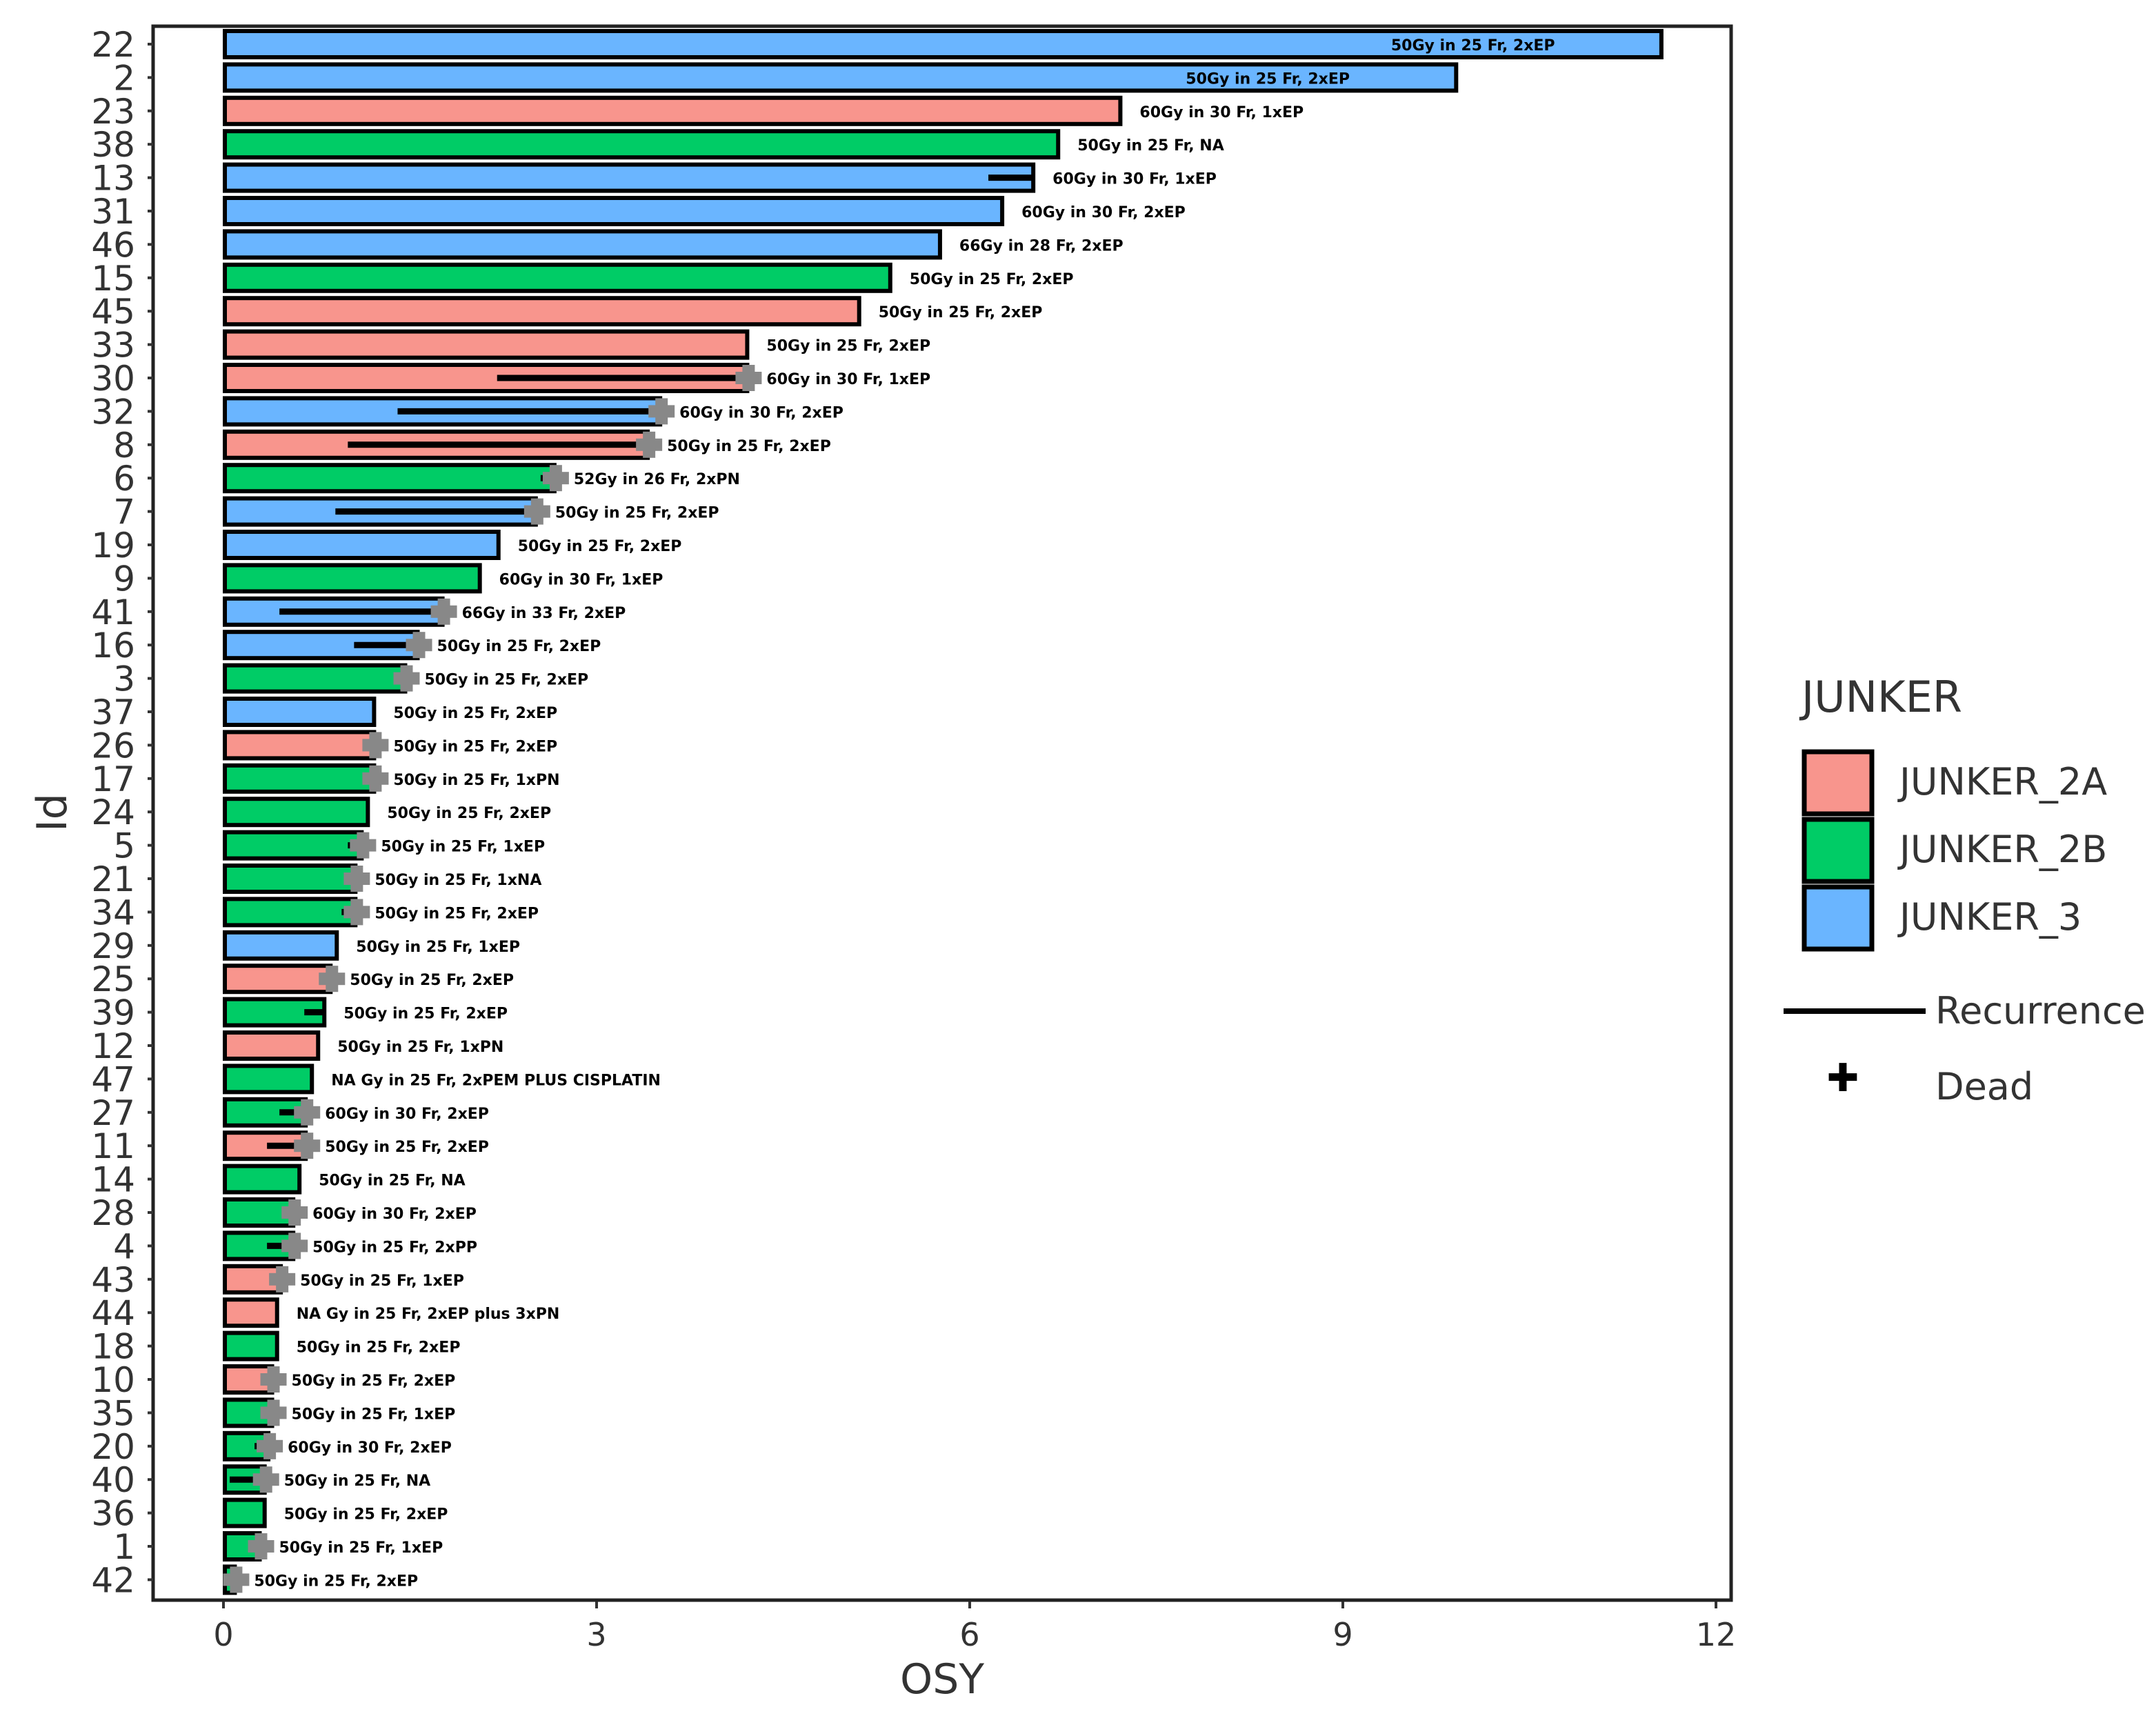 The height and width of the screenshot is (1716, 2156). What do you see at coordinates (475, 746) in the screenshot?
I see `bar-label-26: 50Gy in 25 Fr, 2xEP` at bounding box center [475, 746].